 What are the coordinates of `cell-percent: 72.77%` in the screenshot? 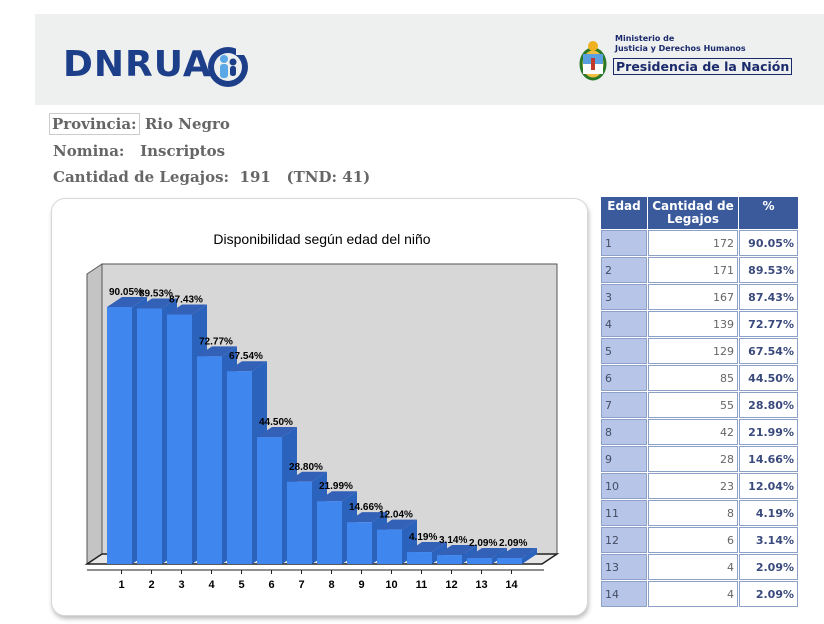 It's located at (768, 324).